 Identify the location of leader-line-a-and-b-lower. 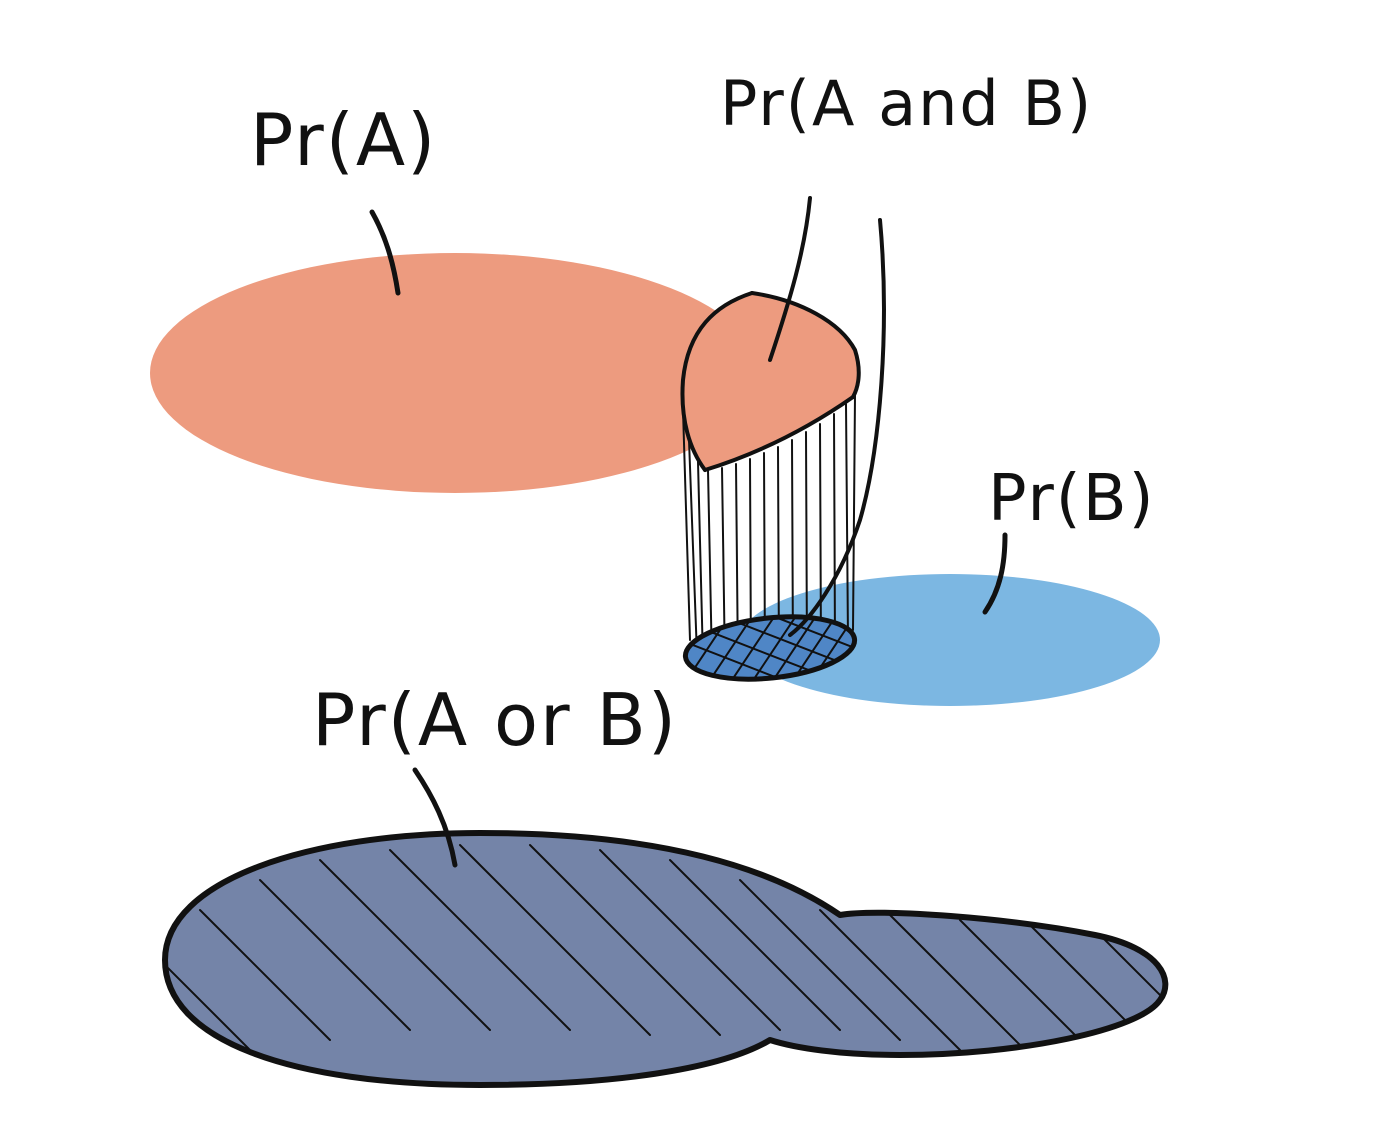
(837, 427).